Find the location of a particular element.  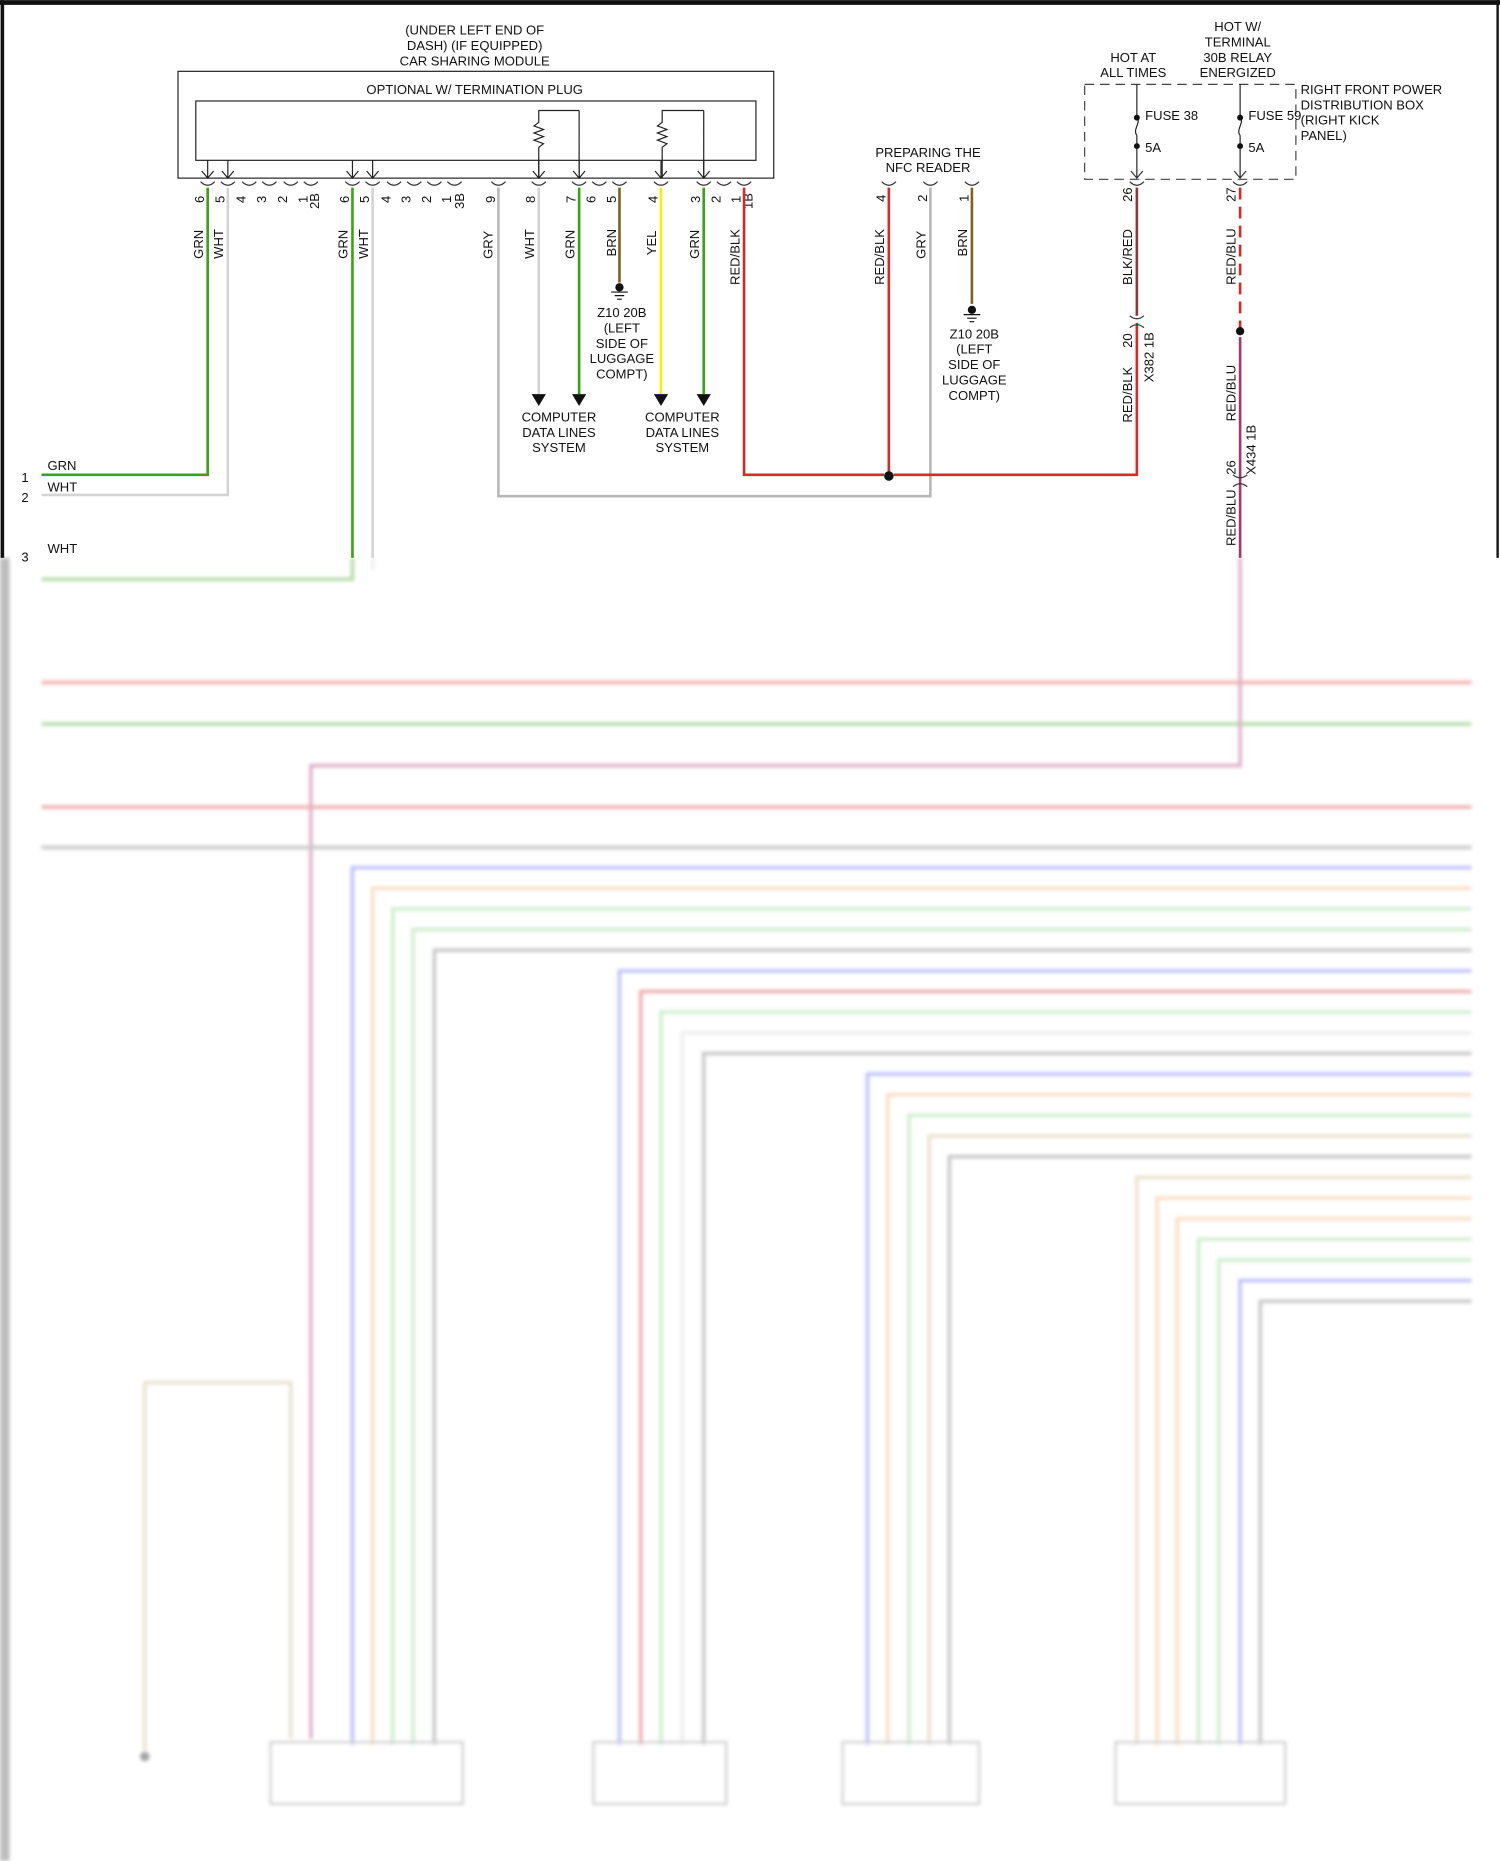

module-outline is located at coordinates (476, 124).